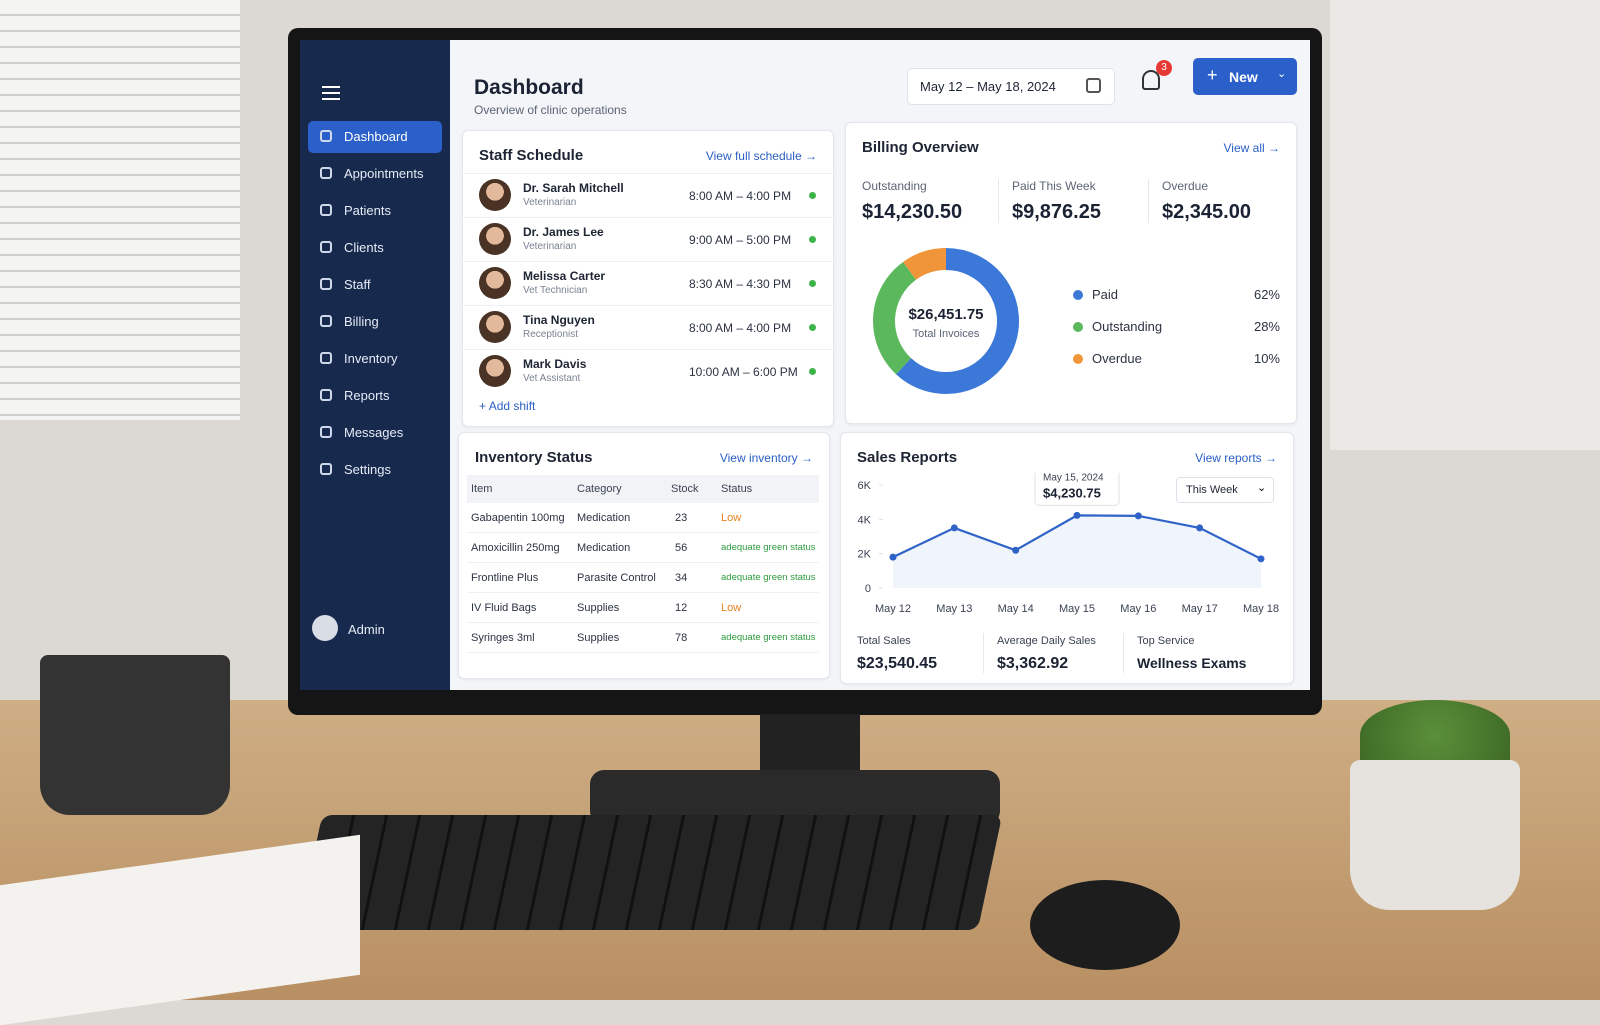 The height and width of the screenshot is (1025, 1600). What do you see at coordinates (946, 334) in the screenshot?
I see `donut-center-label: Total Invoices` at bounding box center [946, 334].